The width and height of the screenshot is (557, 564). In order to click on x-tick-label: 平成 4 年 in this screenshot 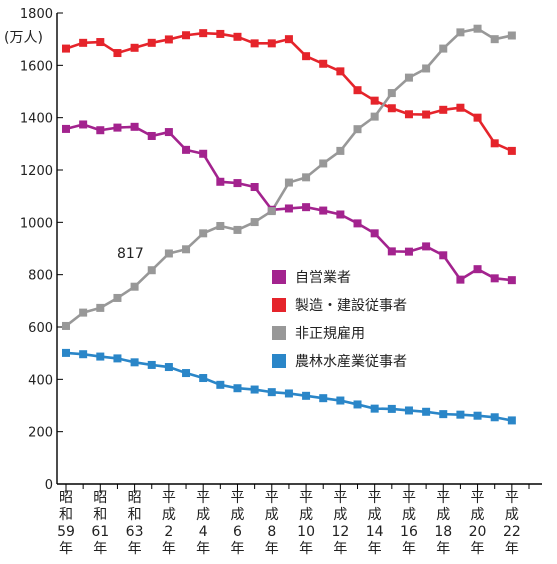, I will do `click(203, 523)`.